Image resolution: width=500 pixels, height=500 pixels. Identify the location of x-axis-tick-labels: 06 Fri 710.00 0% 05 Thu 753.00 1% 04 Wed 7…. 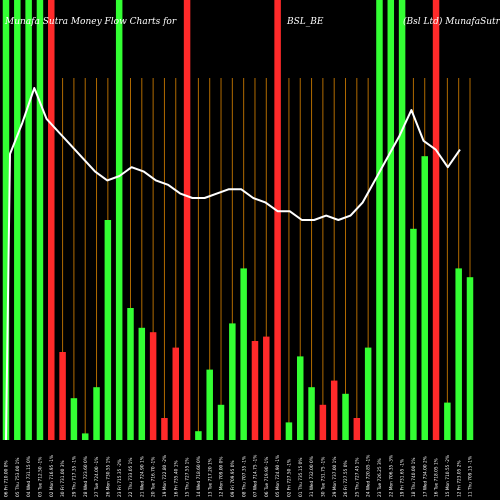
(239, 476).